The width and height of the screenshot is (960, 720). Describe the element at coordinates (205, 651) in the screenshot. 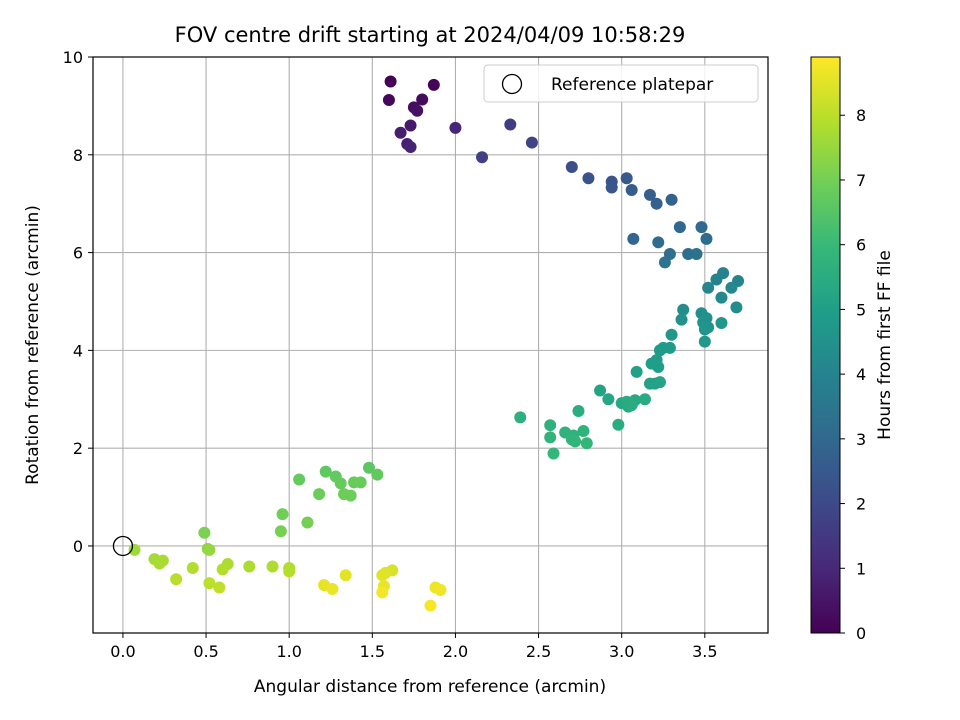

I see `x-tick-label-1: 0.5` at that location.